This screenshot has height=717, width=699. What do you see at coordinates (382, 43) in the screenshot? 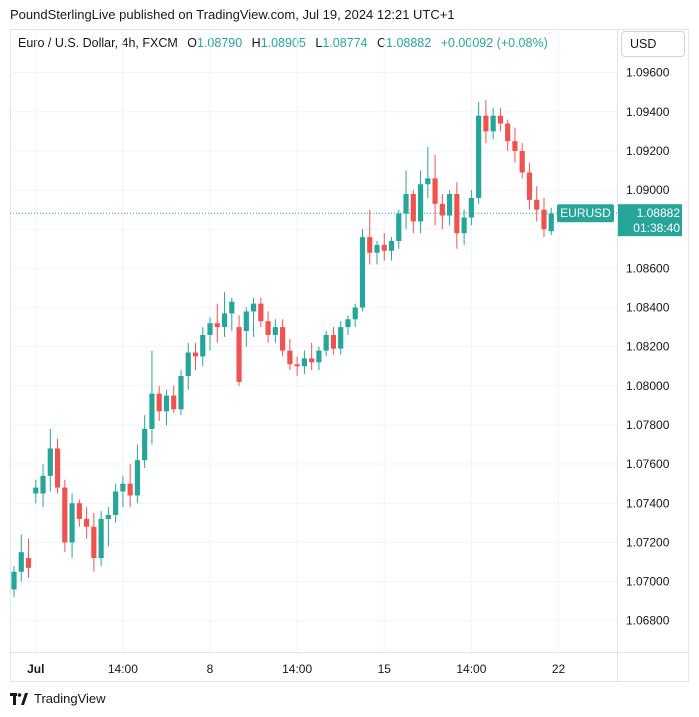
I see `close-label: C` at bounding box center [382, 43].